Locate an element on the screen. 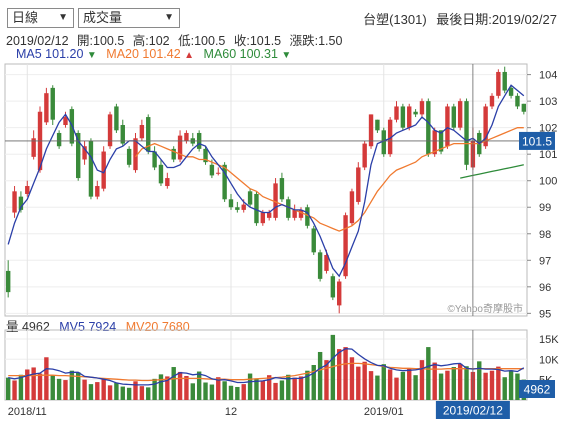  volume-tick-label: 10K is located at coordinates (549, 360).